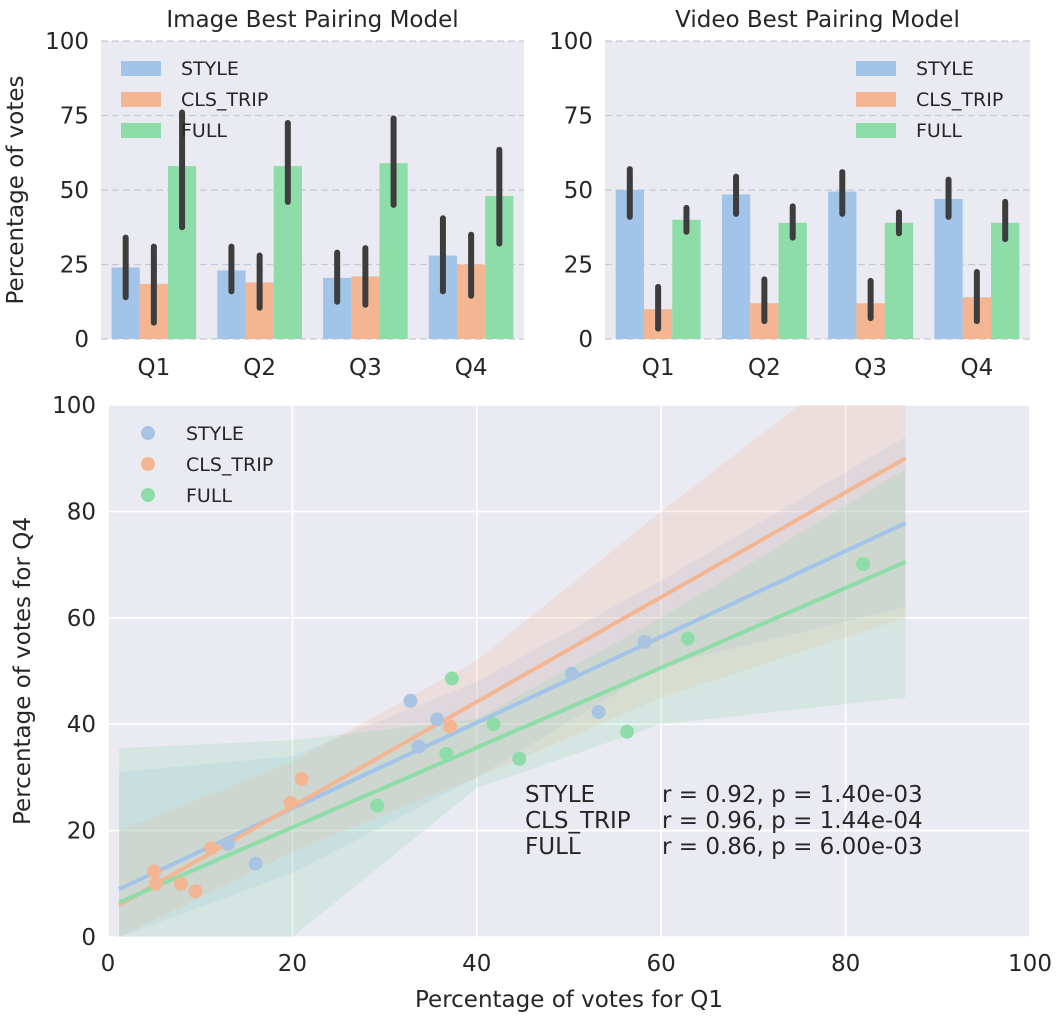 This screenshot has height=1020, width=1059. Describe the element at coordinates (569, 1000) in the screenshot. I see `x-axis-label: Percentage of votes for Q1` at that location.